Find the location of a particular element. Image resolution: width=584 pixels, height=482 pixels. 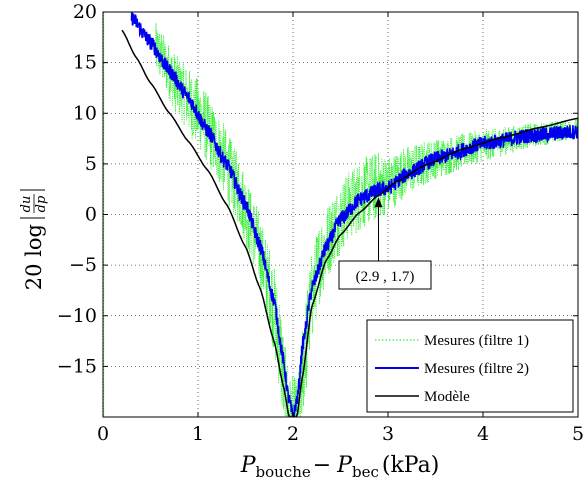

y-axis-label-numerator: du is located at coordinates (26, 204).